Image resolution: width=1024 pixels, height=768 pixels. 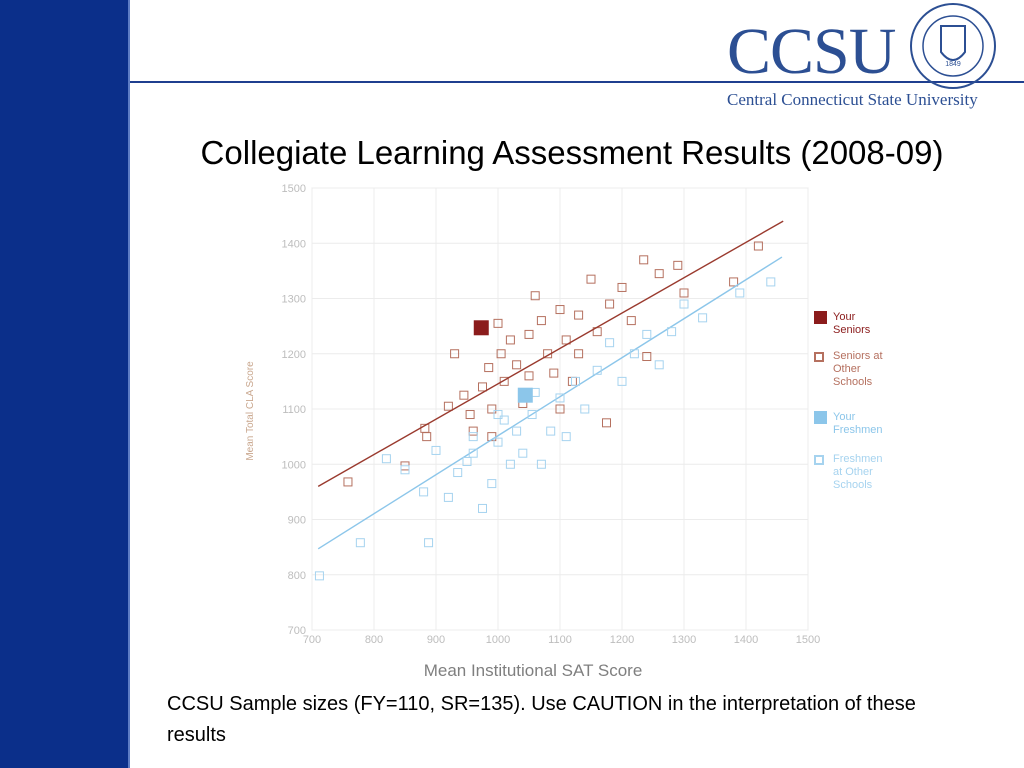 I want to click on y-tick-label: 1000, so click(x=294, y=465).